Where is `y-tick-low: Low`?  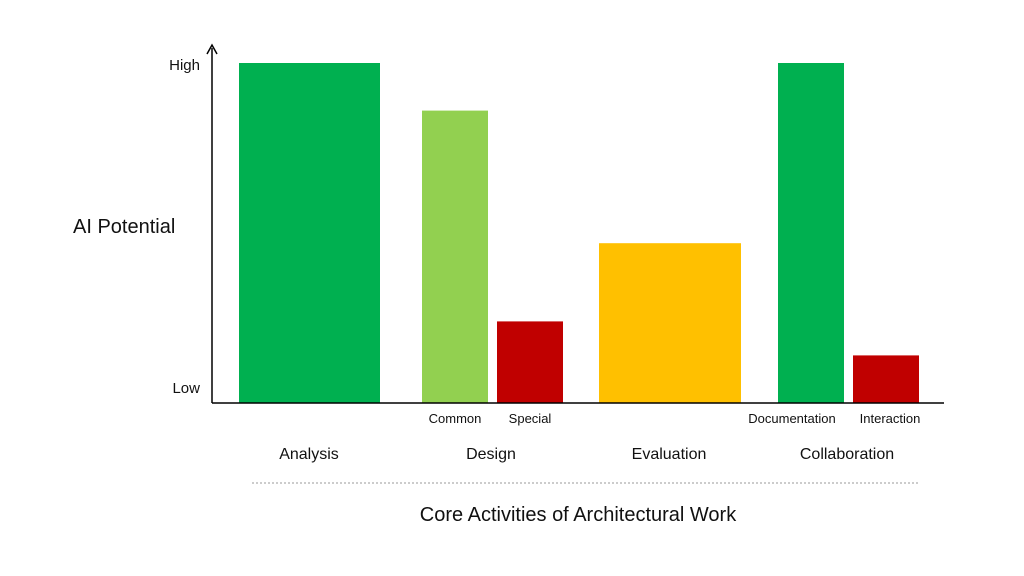
y-tick-low: Low is located at coordinates (186, 388).